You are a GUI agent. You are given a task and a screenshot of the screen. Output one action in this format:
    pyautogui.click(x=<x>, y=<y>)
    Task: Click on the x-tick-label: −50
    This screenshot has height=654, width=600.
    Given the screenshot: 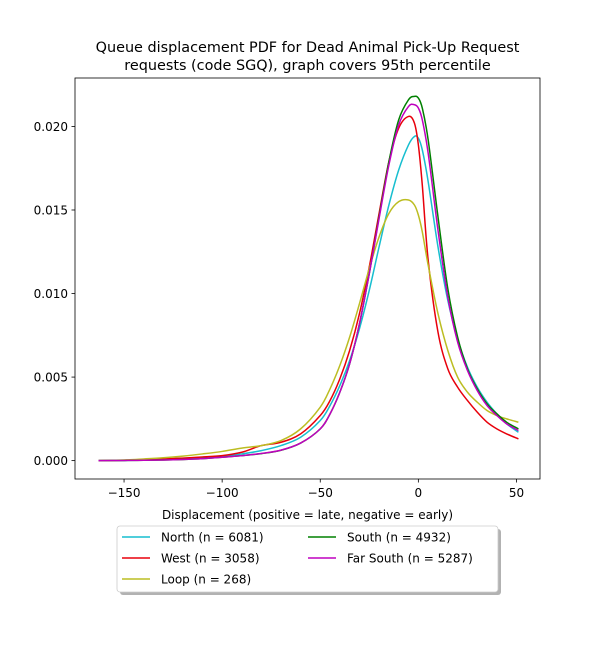 What is the action you would take?
    pyautogui.click(x=320, y=493)
    